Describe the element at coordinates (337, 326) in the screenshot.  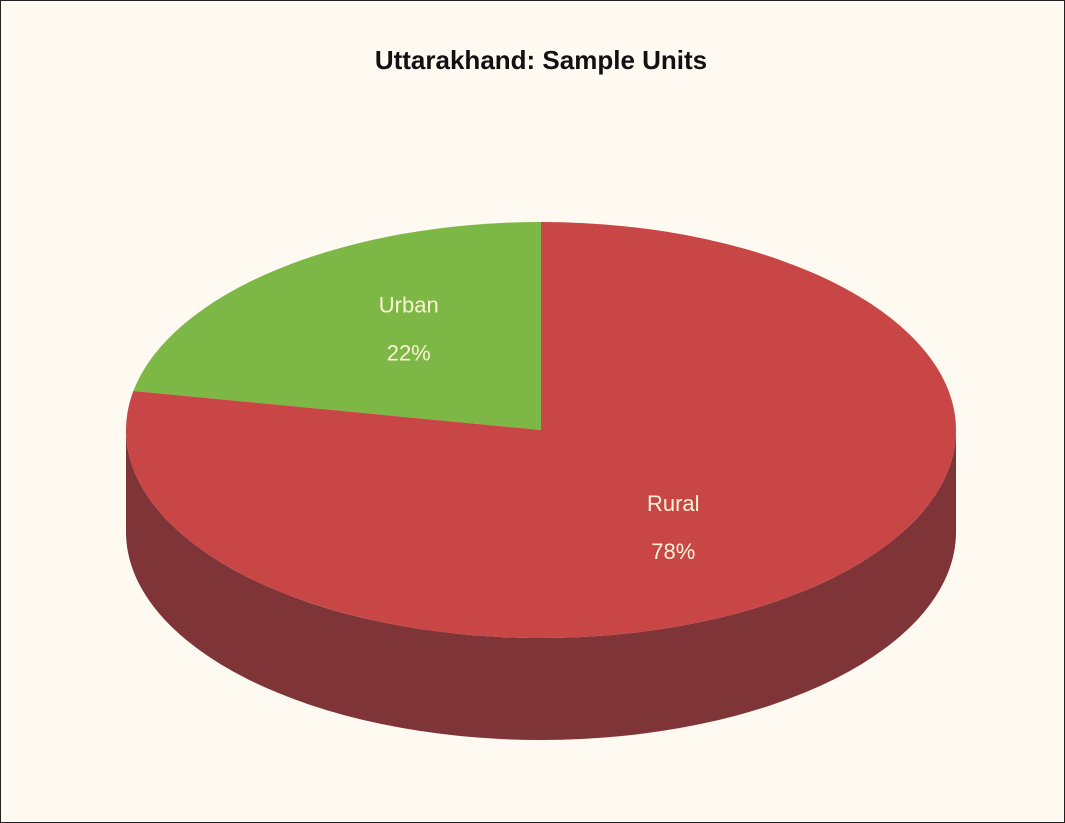
I see `slice` at that location.